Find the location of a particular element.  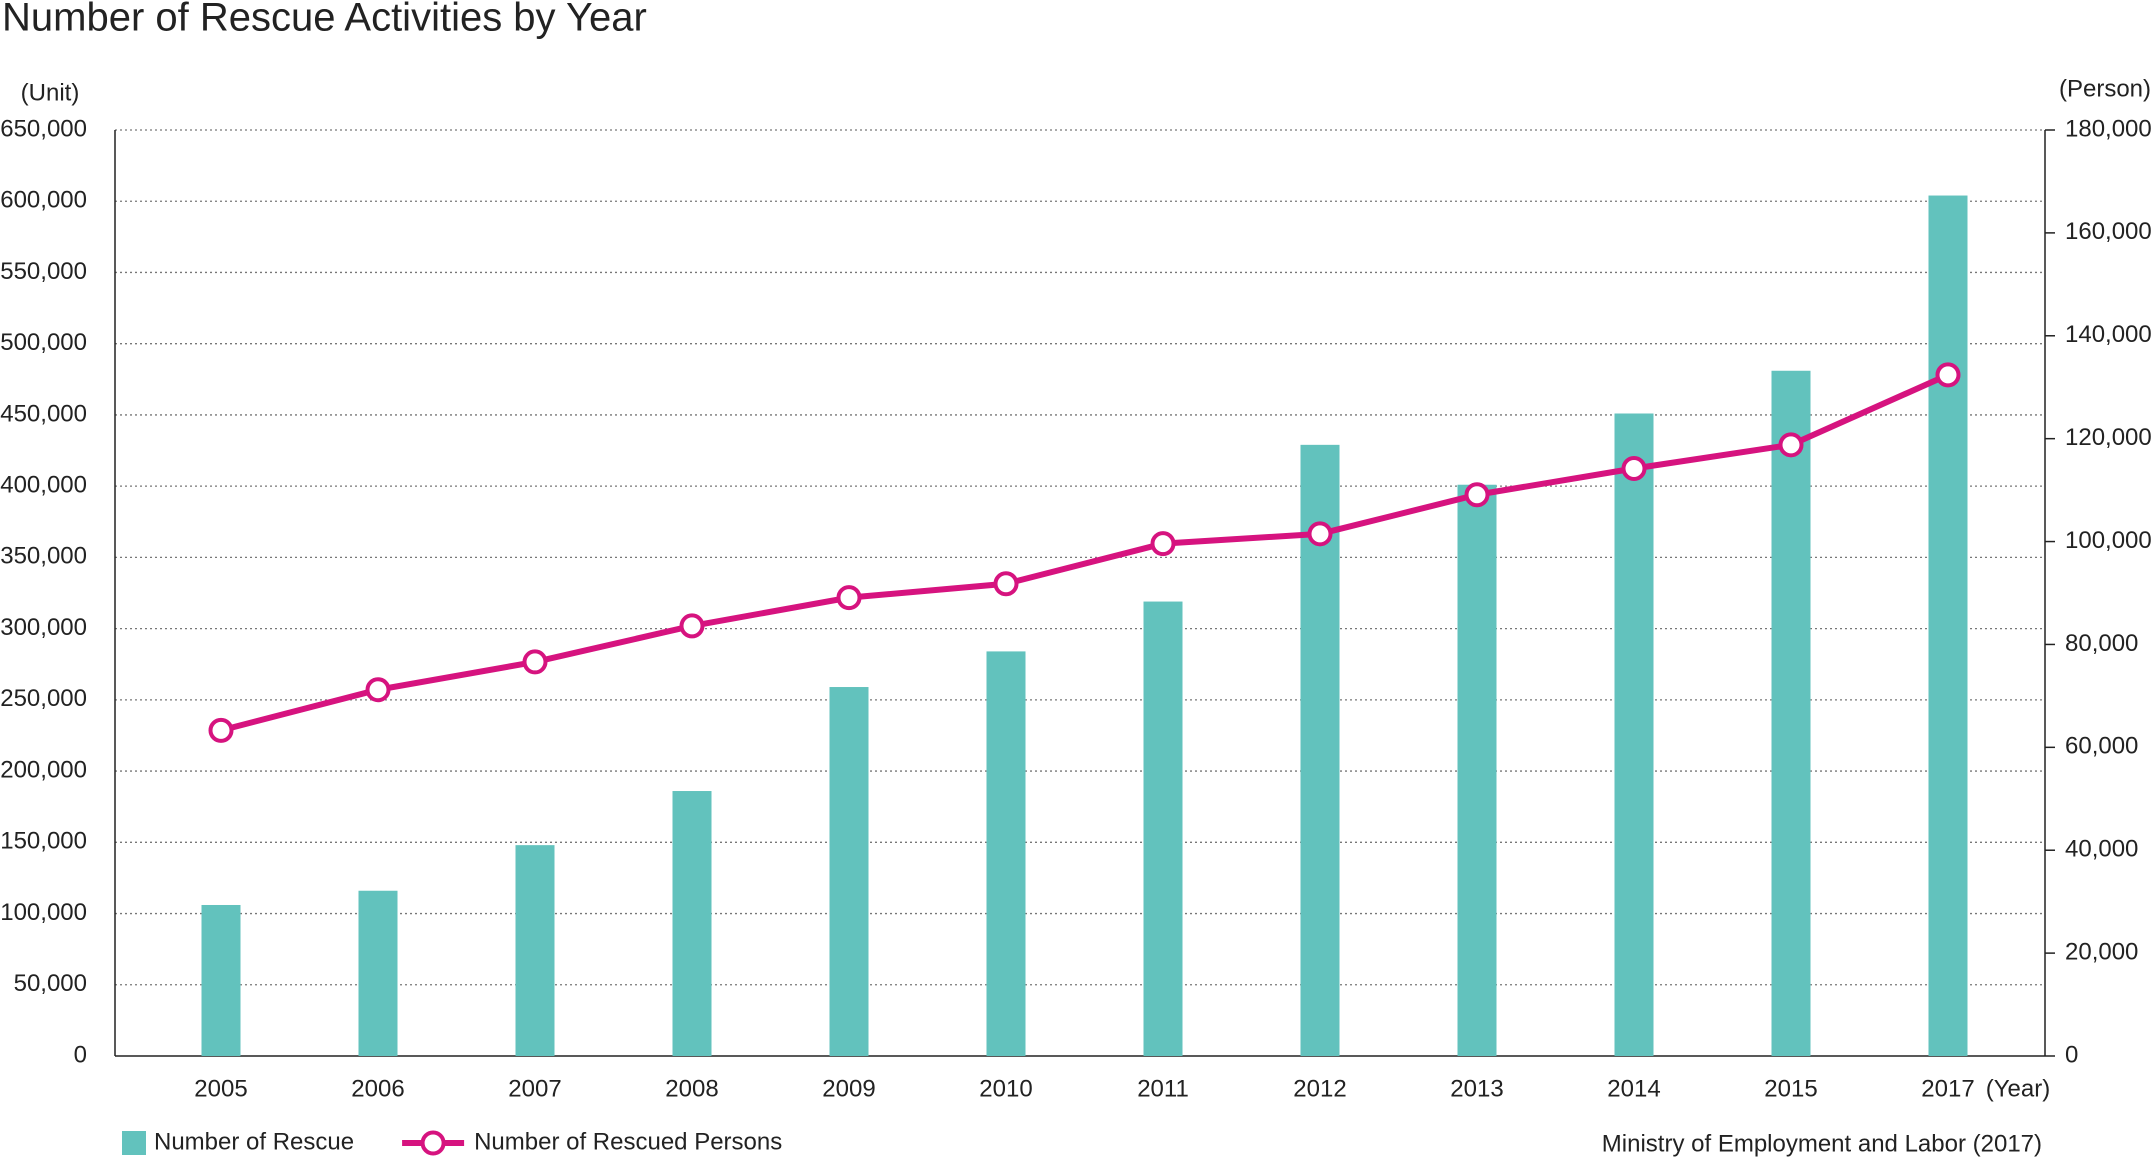

x-axis-label: (Year) is located at coordinates (2018, 1088).